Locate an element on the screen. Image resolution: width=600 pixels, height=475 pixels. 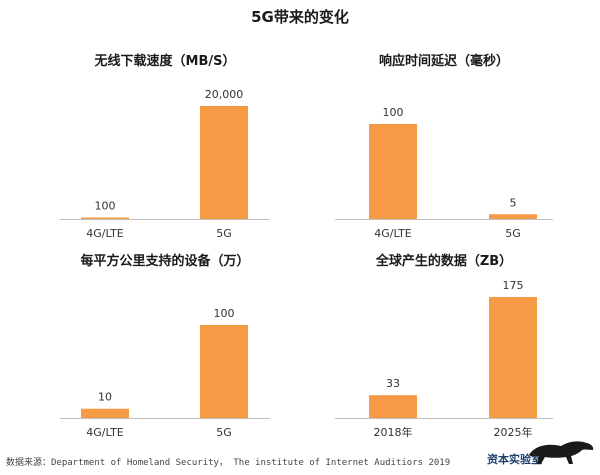
chart-title-2: 响应时间延迟（毫秒） is located at coordinates (444, 61).